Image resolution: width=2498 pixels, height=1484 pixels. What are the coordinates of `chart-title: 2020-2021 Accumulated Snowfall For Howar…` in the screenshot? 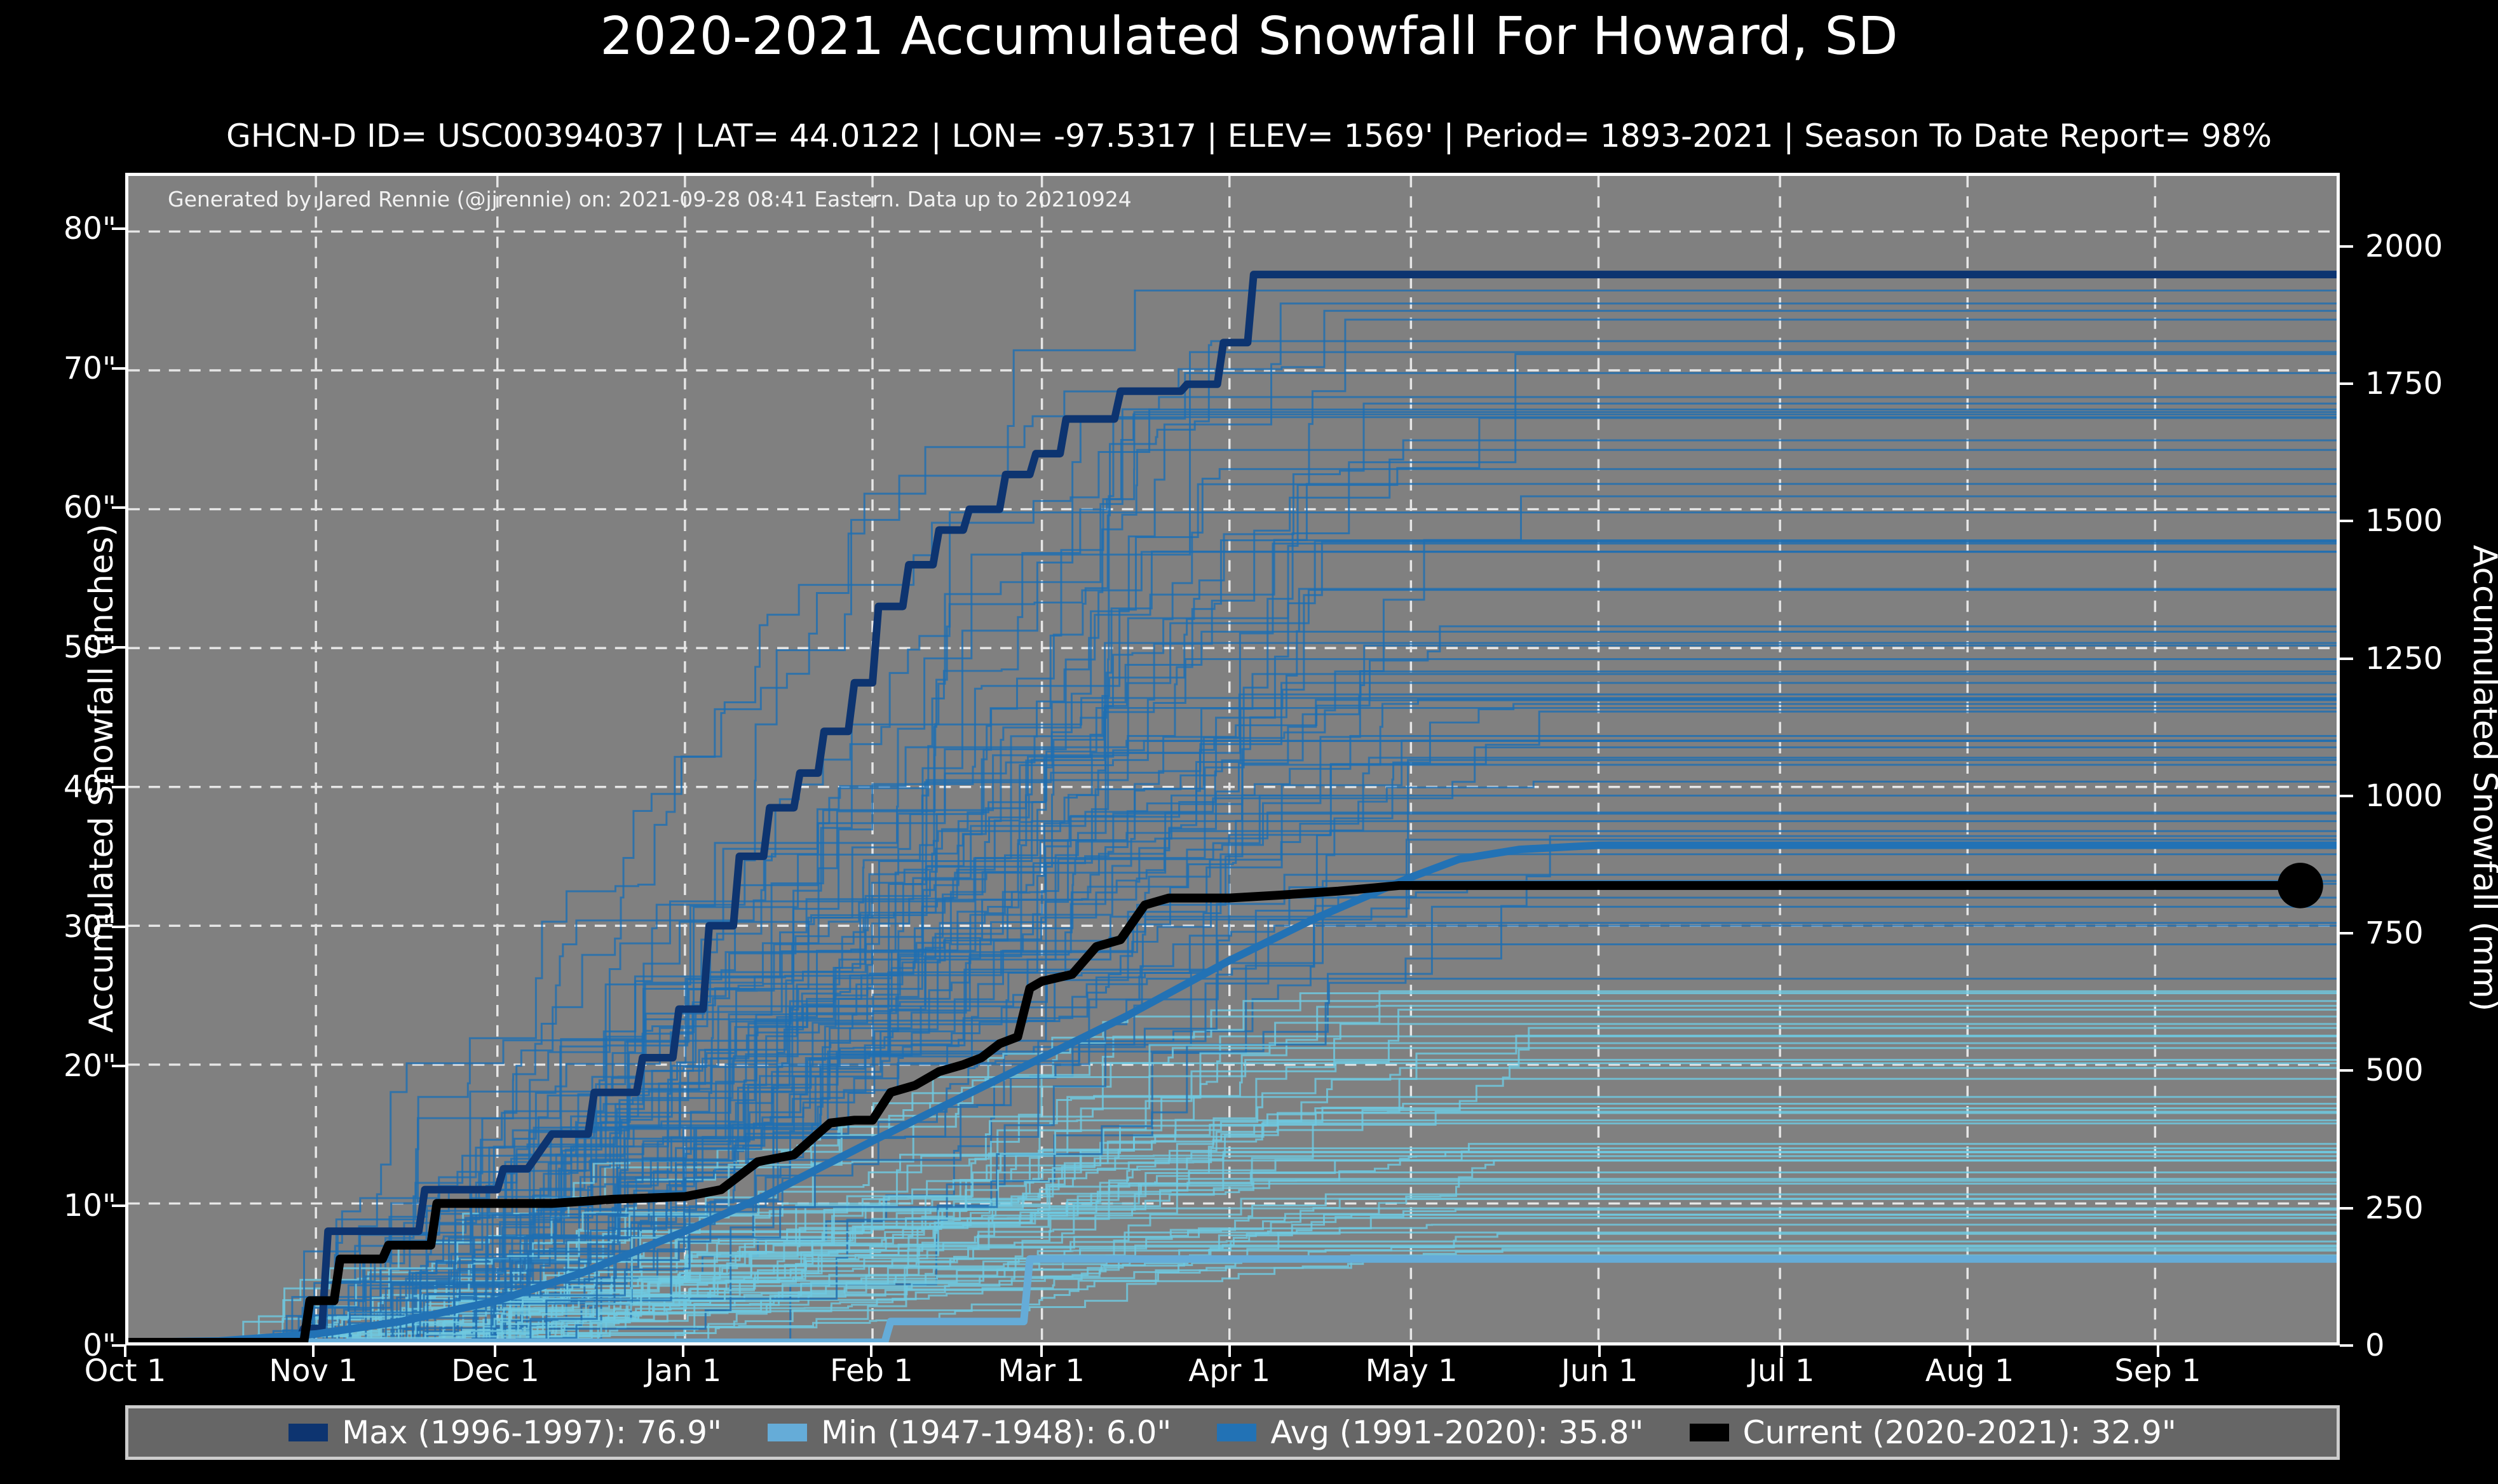 It's located at (1249, 36).